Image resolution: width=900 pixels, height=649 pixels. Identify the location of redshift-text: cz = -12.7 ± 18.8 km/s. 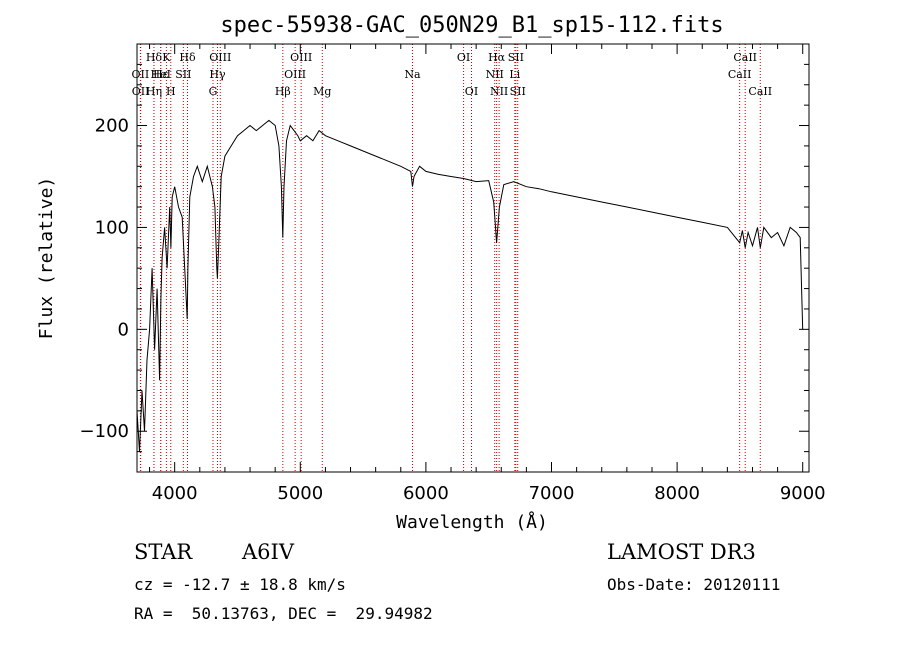
(240, 584).